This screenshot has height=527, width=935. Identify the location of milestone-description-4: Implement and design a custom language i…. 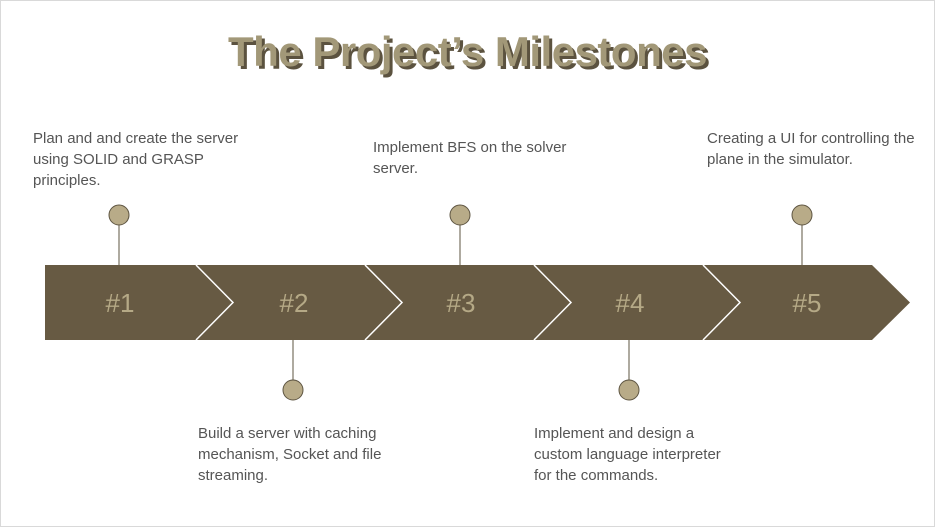
(627, 454).